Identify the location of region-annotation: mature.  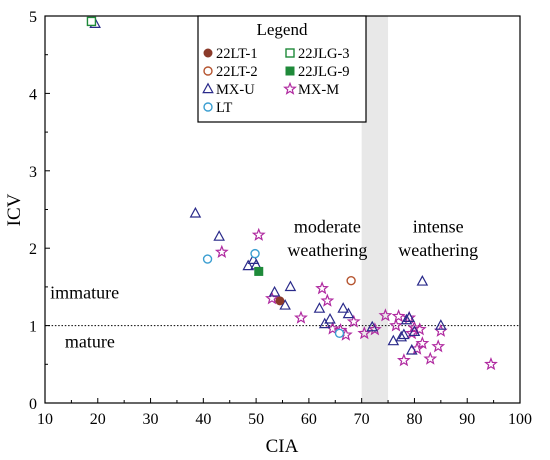
(90, 341).